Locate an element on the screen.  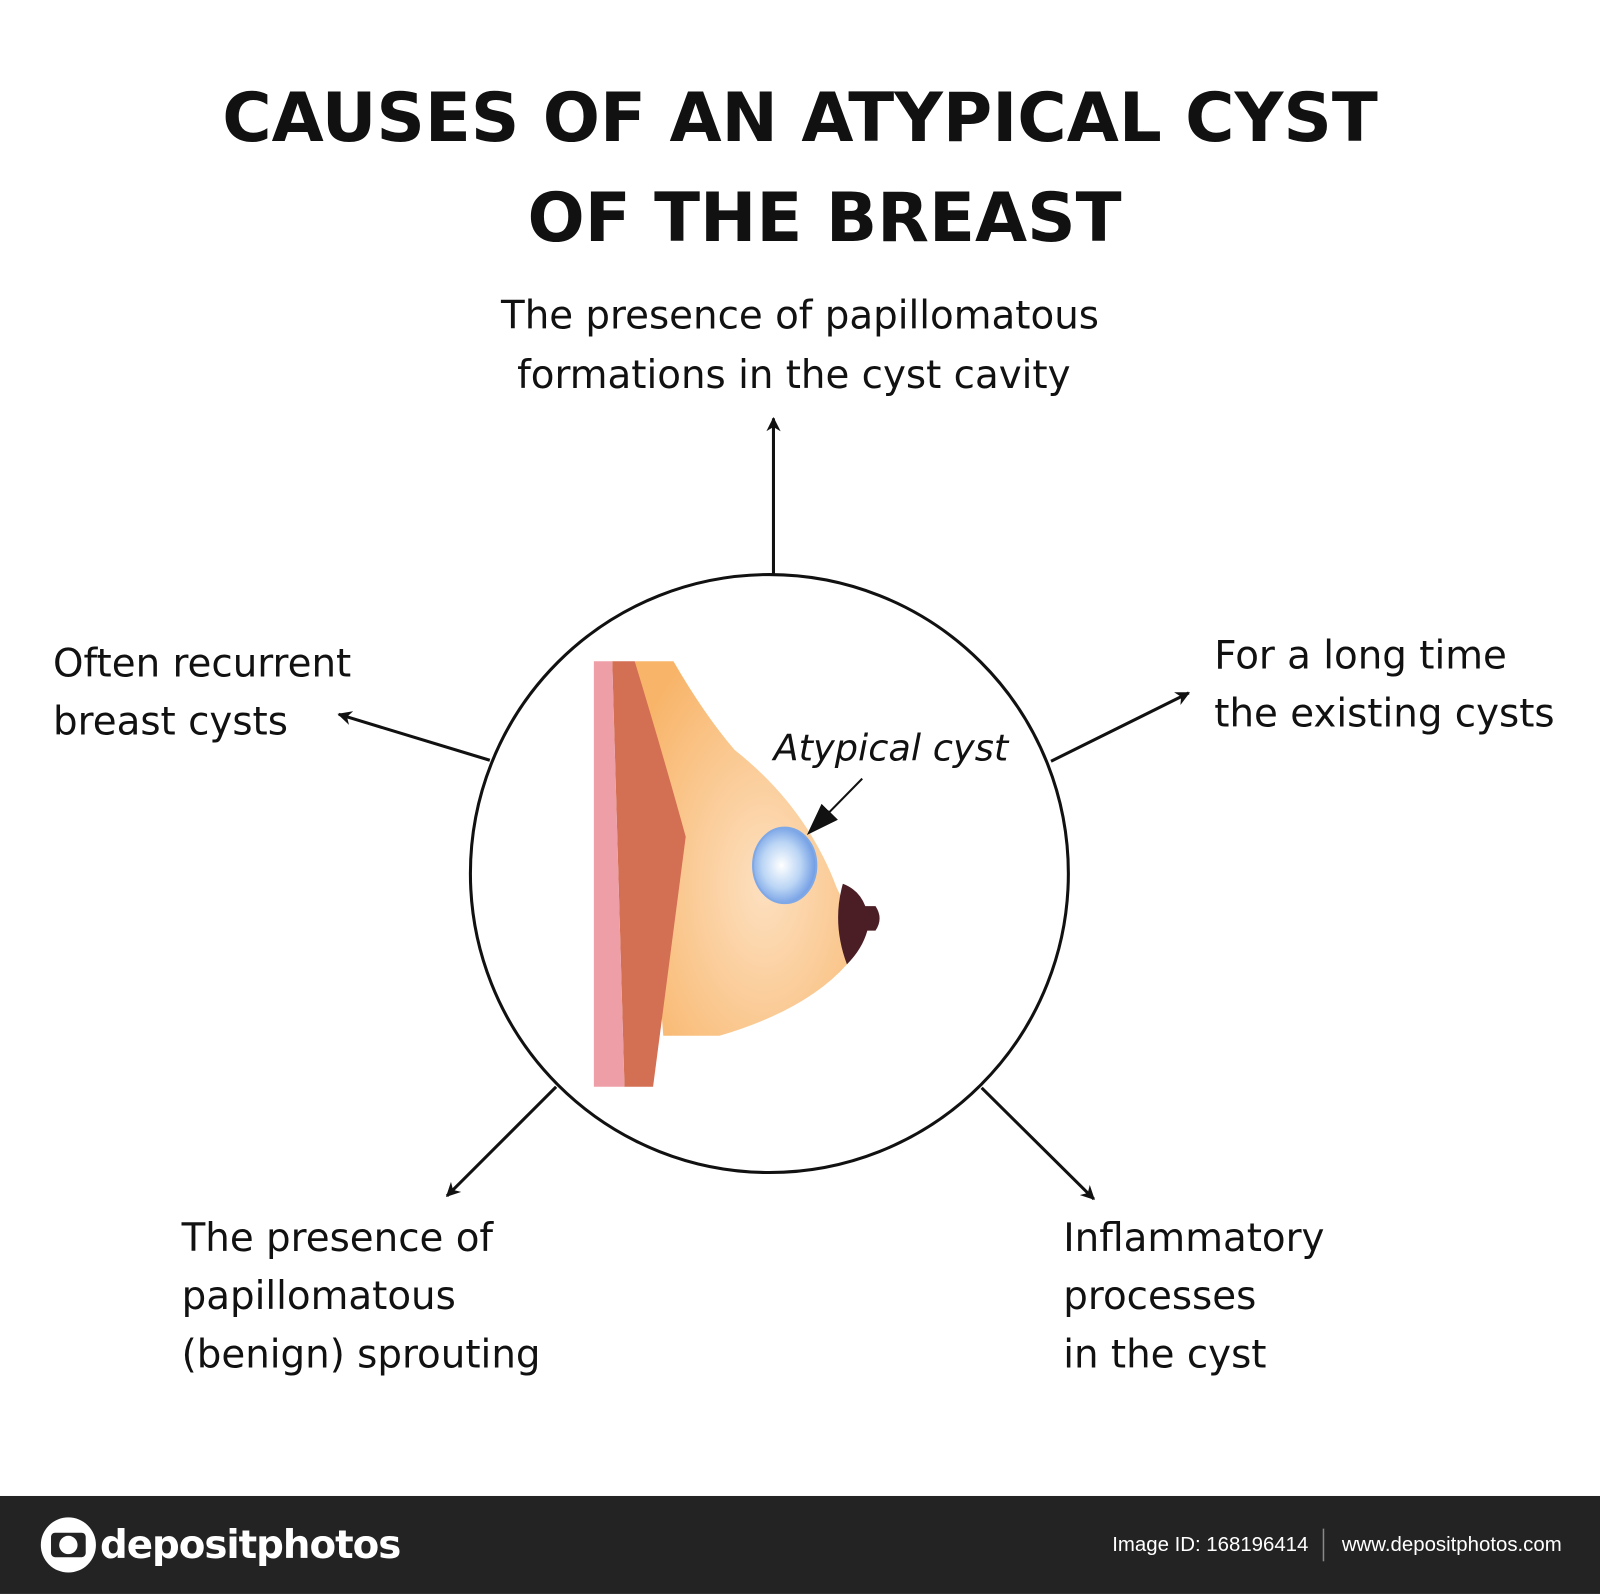
cause-text: (benign) sprouting is located at coordinates (361, 1354).